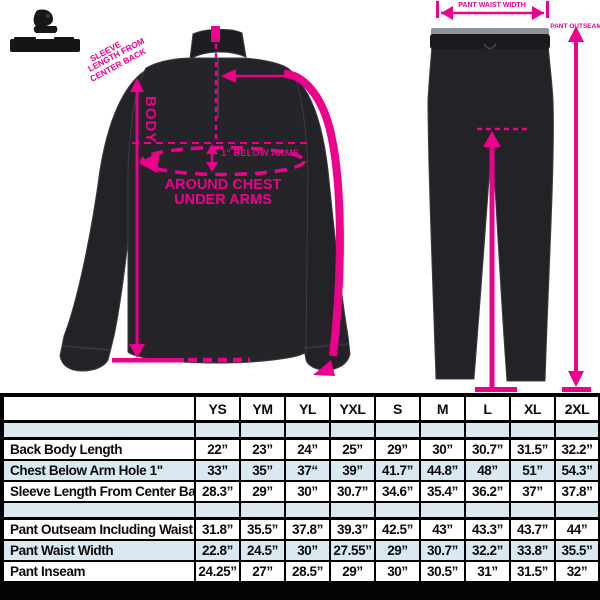  What do you see at coordinates (352, 550) in the screenshot?
I see `size-value: 27.55”` at bounding box center [352, 550].